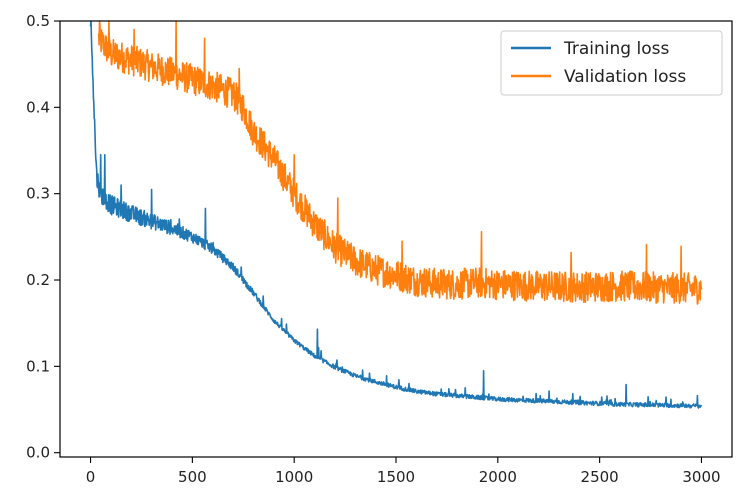 The image size is (747, 504). I want to click on y-tick-label: 0.0, so click(38, 453).